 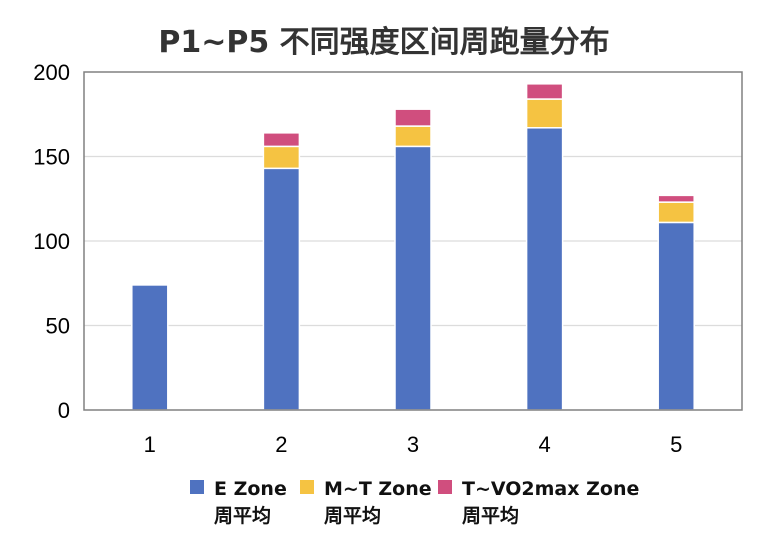 I want to click on x-tick-label: 2, so click(x=281, y=444).